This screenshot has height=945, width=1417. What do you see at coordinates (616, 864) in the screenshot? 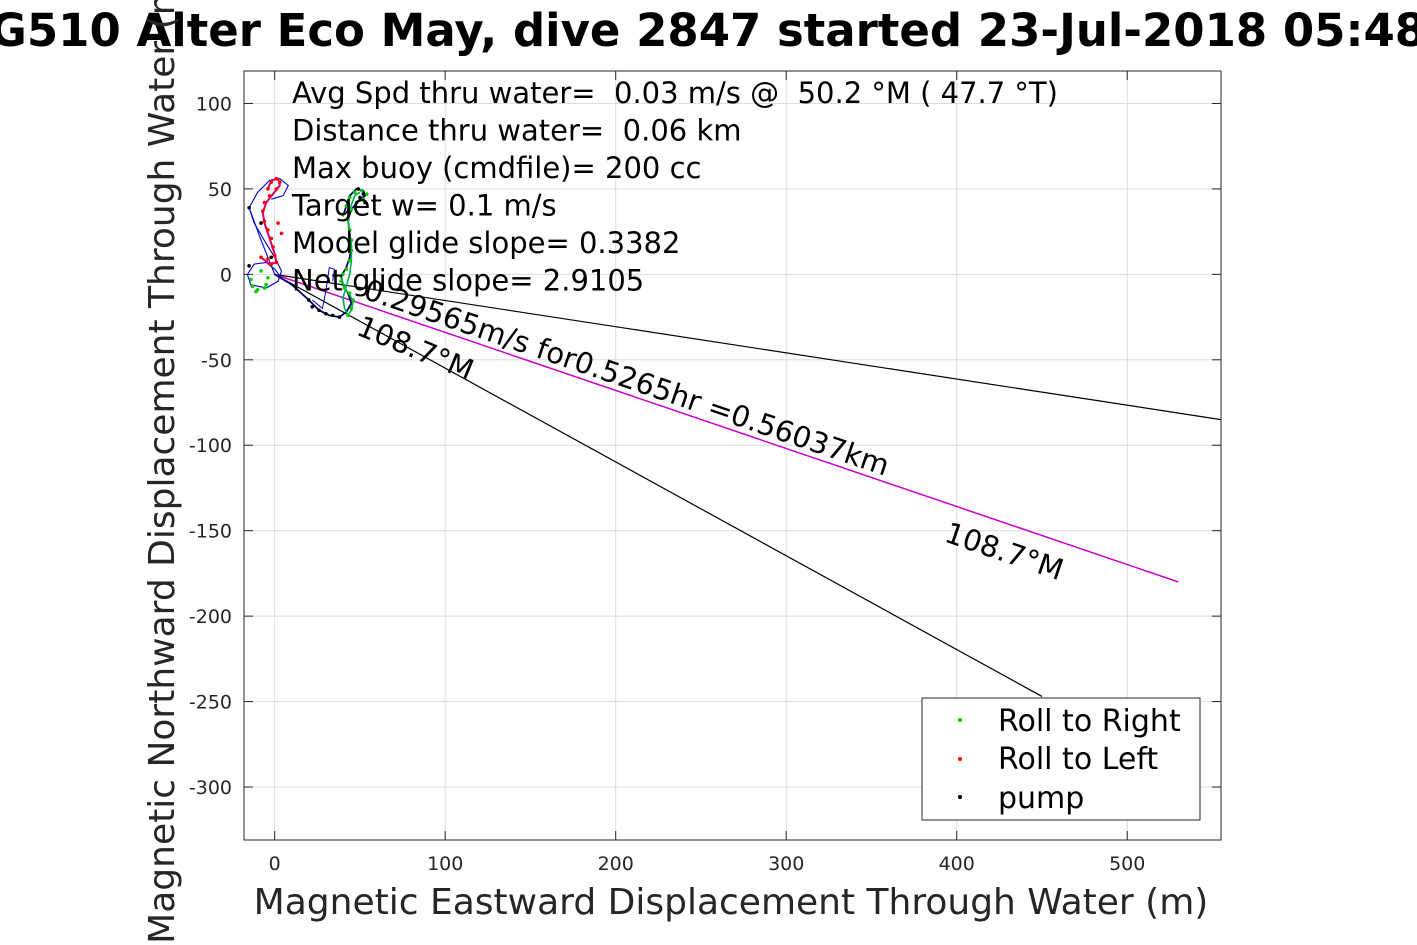
I see `x-tick-label: 200` at bounding box center [616, 864].